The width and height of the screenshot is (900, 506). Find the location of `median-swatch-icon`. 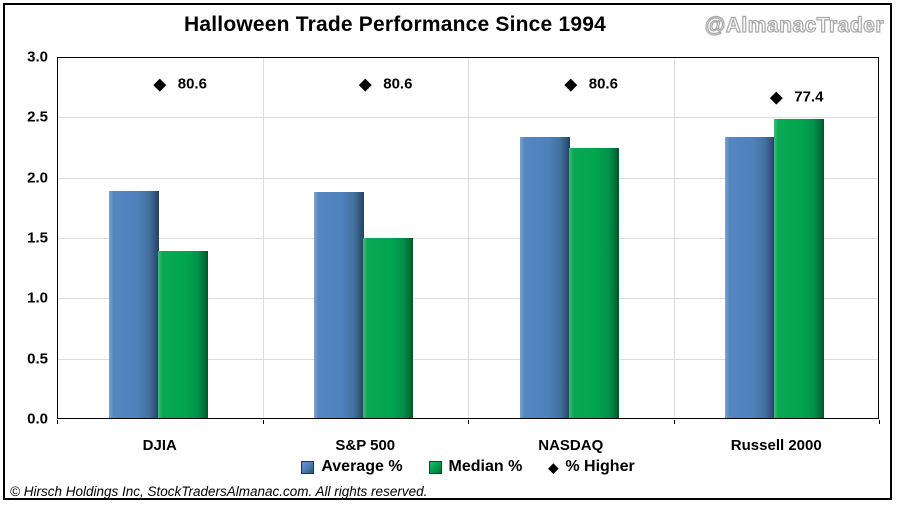

median-swatch-icon is located at coordinates (435, 467).